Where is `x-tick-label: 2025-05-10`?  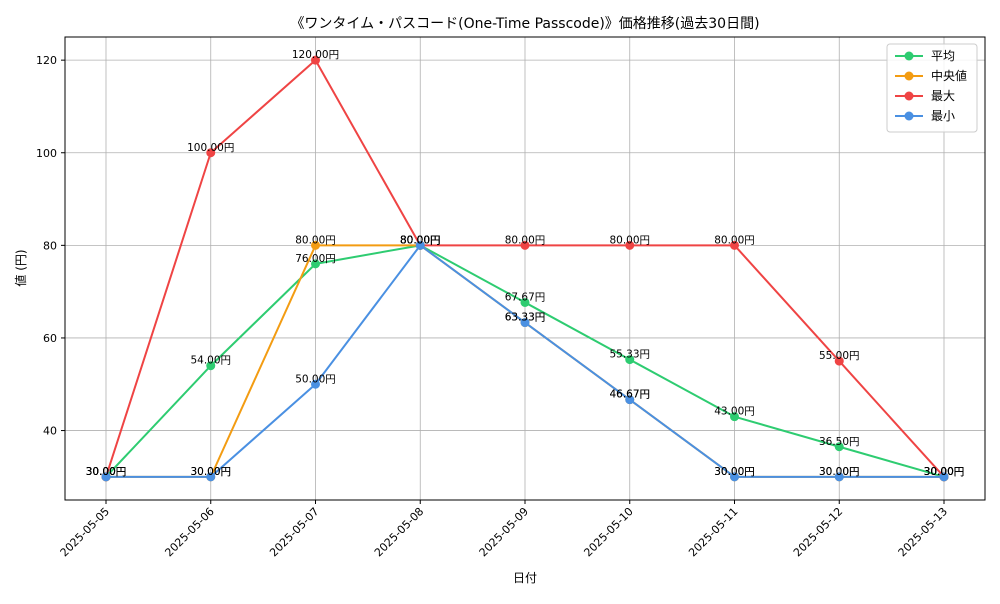
x-tick-label: 2025-05-10 is located at coordinates (608, 532).